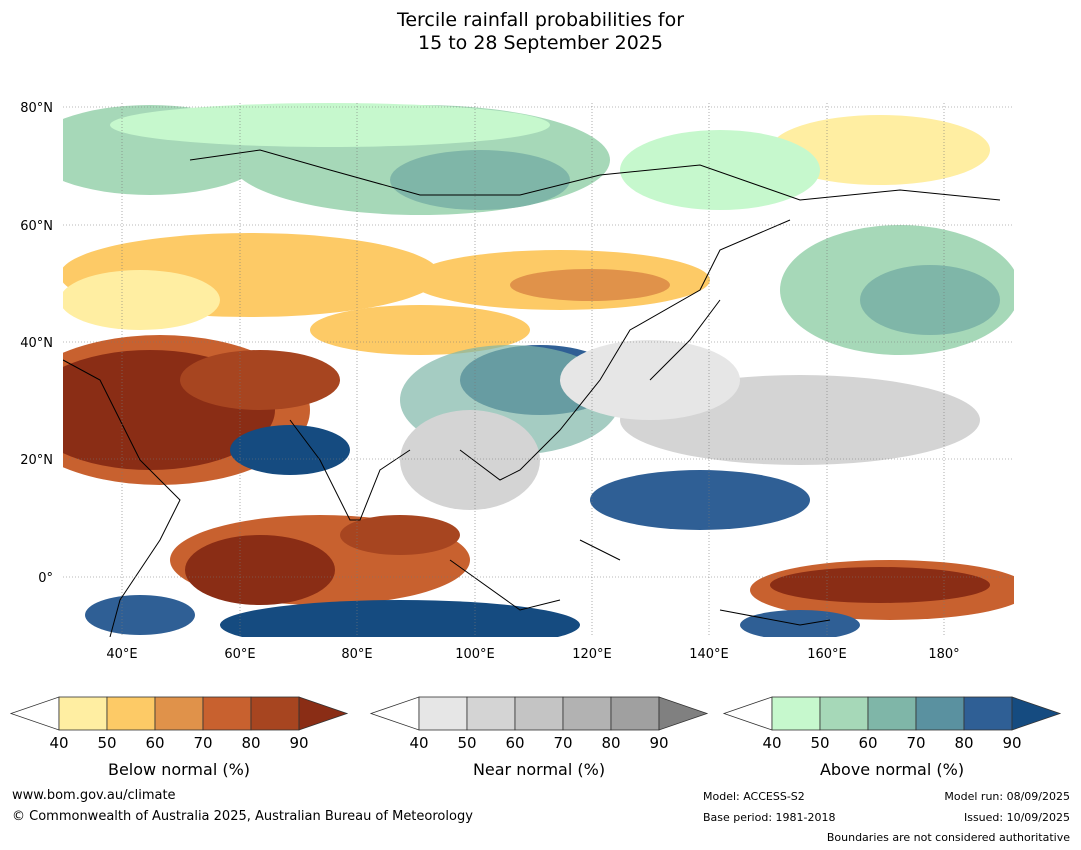 The height and width of the screenshot is (850, 1081). What do you see at coordinates (179, 769) in the screenshot?
I see `colorbar-title: Below normal (%)` at bounding box center [179, 769].